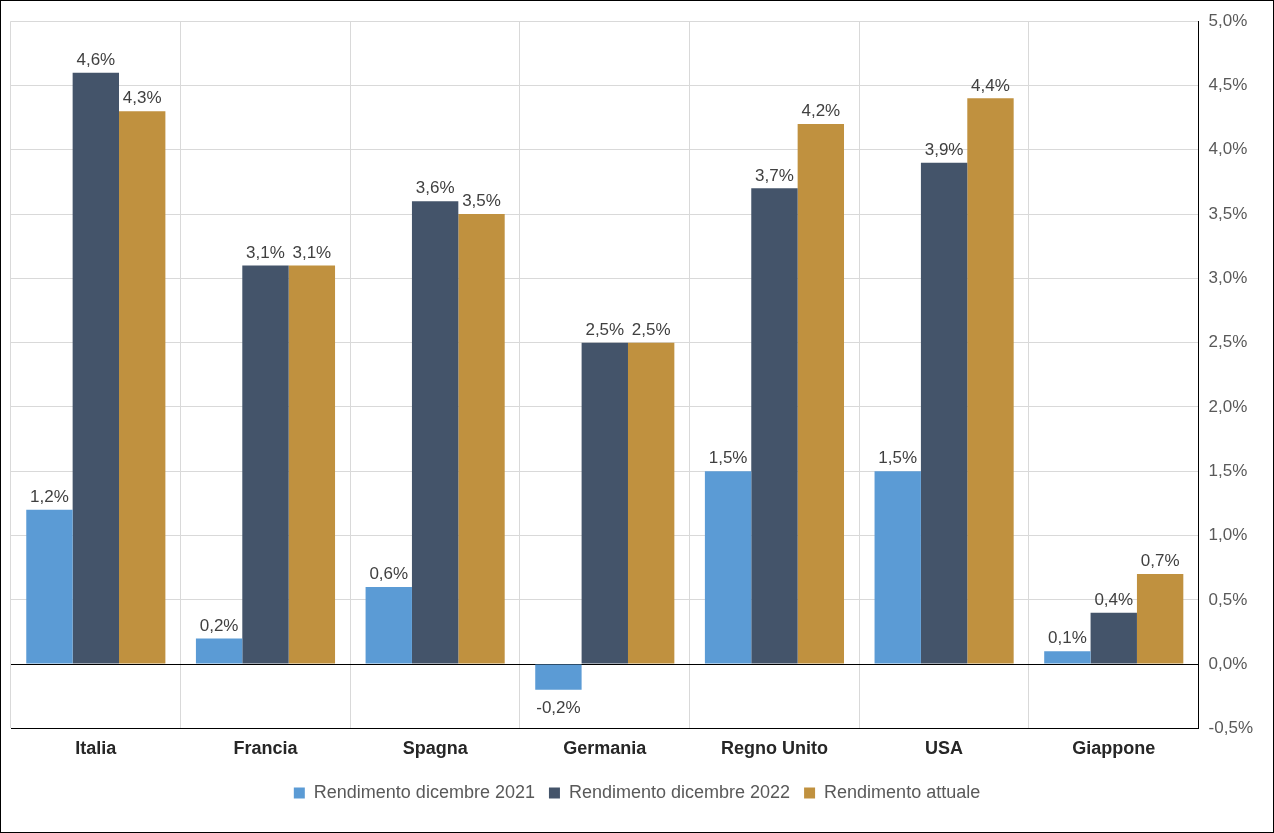 This screenshot has width=1274, height=833. Describe the element at coordinates (49, 496) in the screenshot. I see `data-label: 1,2%` at that location.